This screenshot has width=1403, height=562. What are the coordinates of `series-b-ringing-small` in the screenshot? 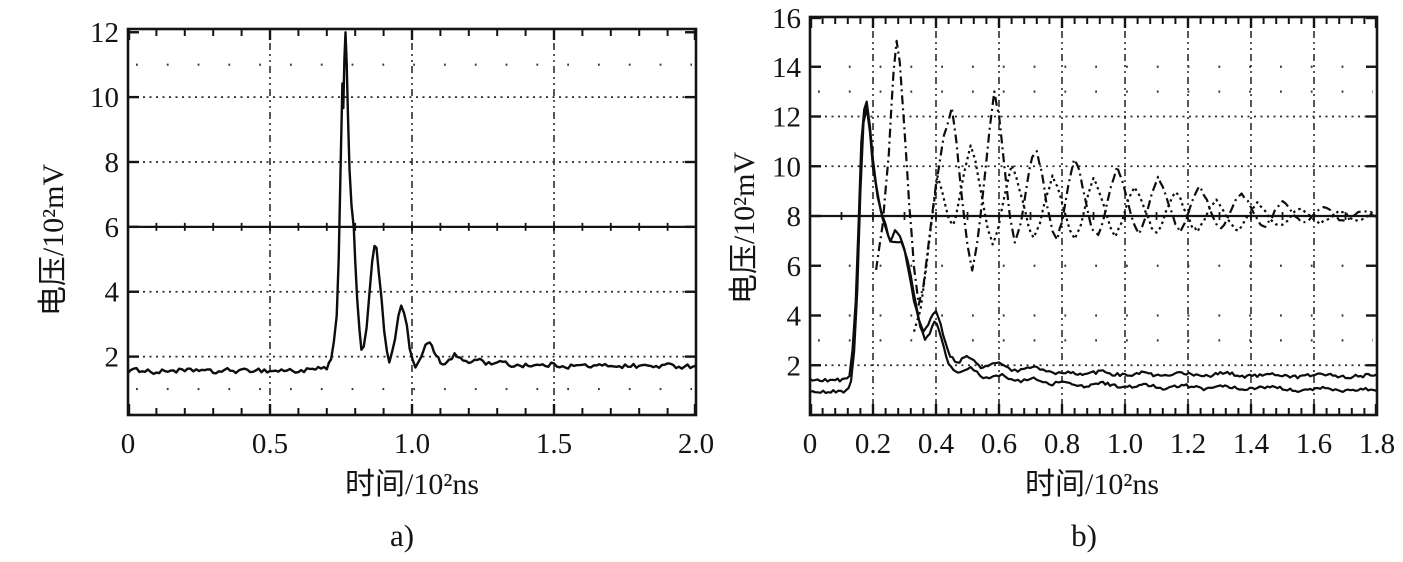 It's located at (1145, 238).